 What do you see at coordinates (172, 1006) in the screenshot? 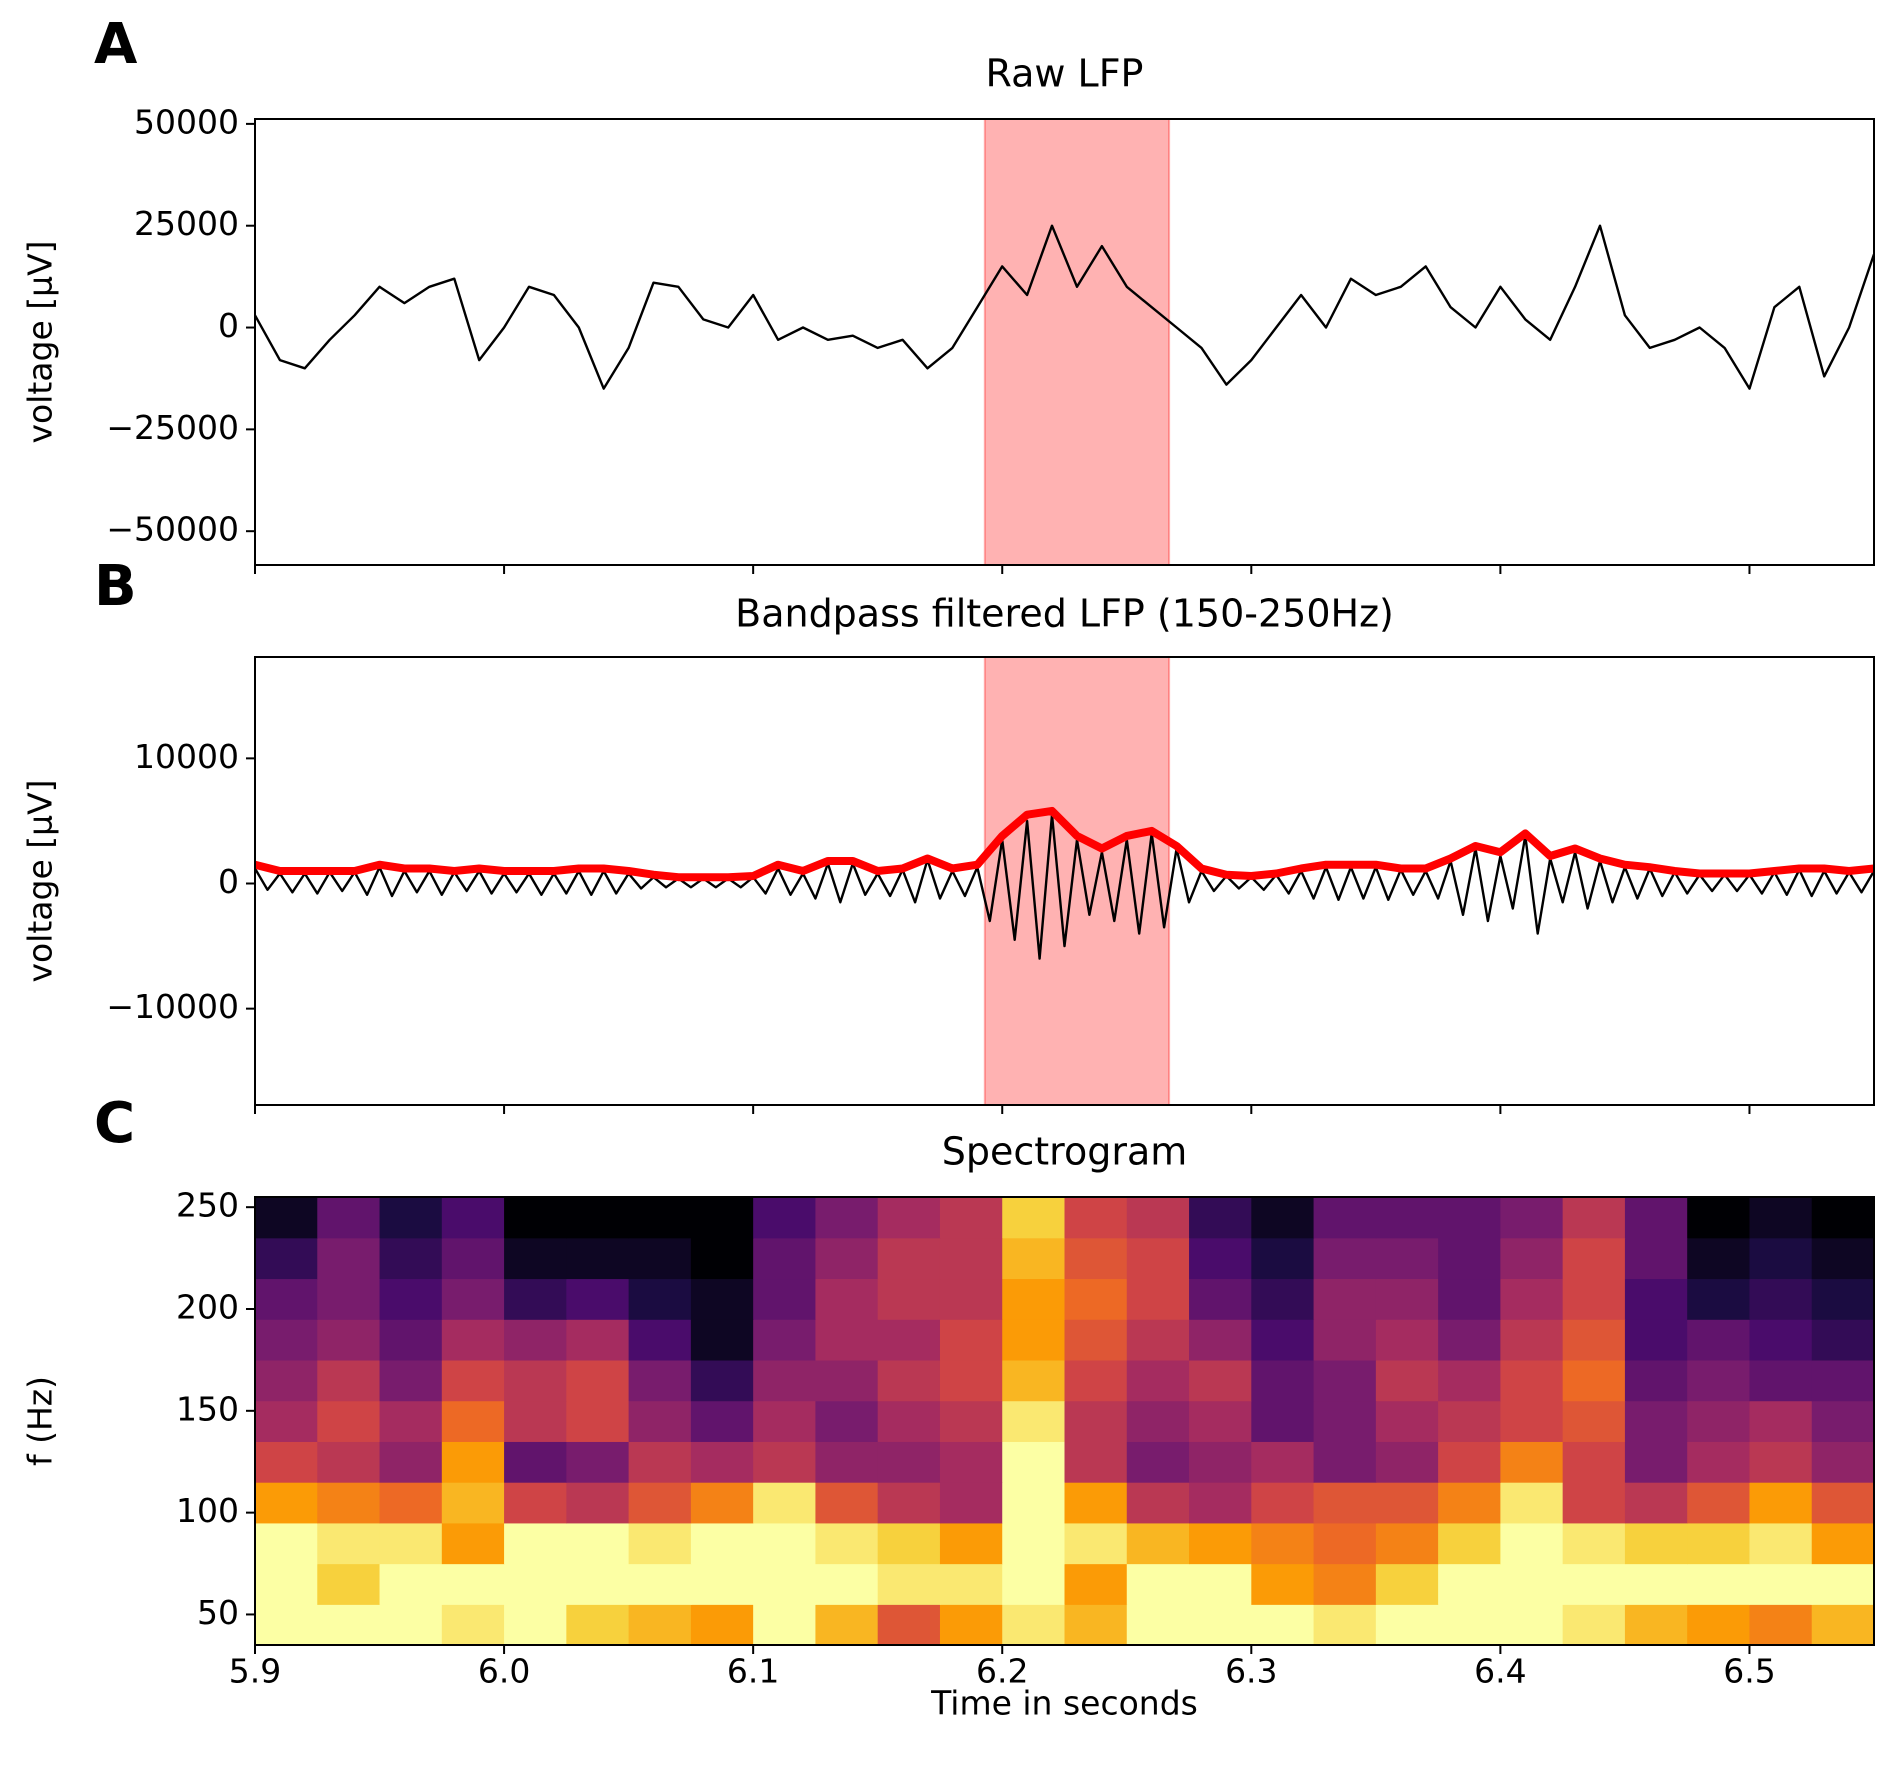
I see `y-tick-label: −10000` at bounding box center [172, 1006].